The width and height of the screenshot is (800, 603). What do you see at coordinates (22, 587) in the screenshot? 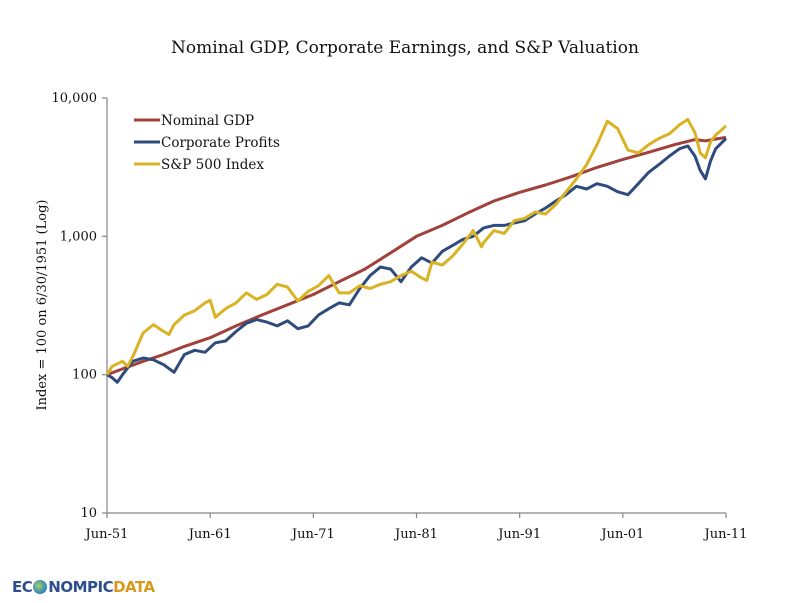
I see `logo-text-1: EC` at bounding box center [22, 587].